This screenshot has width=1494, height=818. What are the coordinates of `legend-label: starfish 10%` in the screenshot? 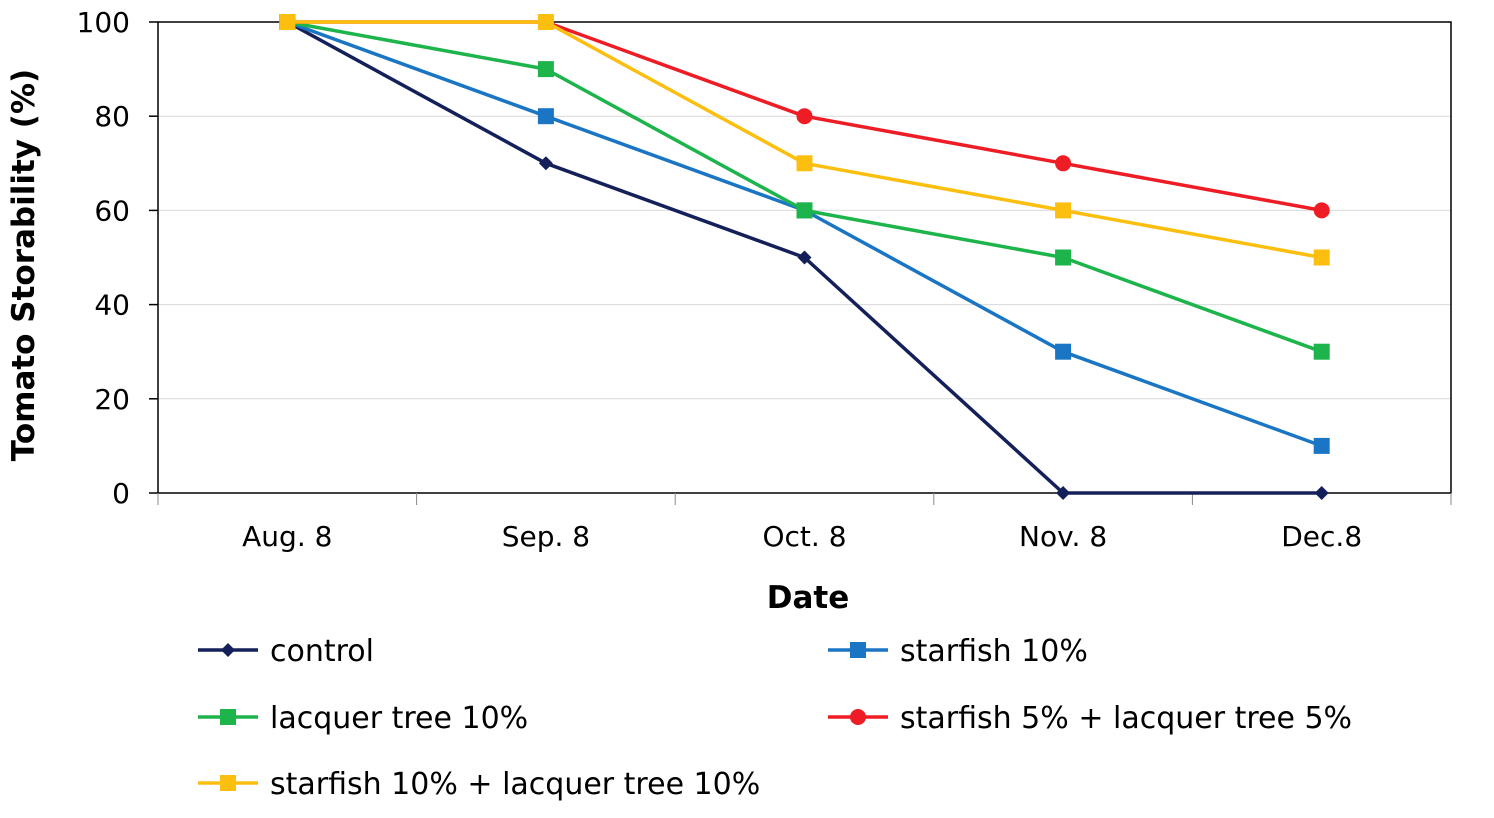 It's located at (994, 651).